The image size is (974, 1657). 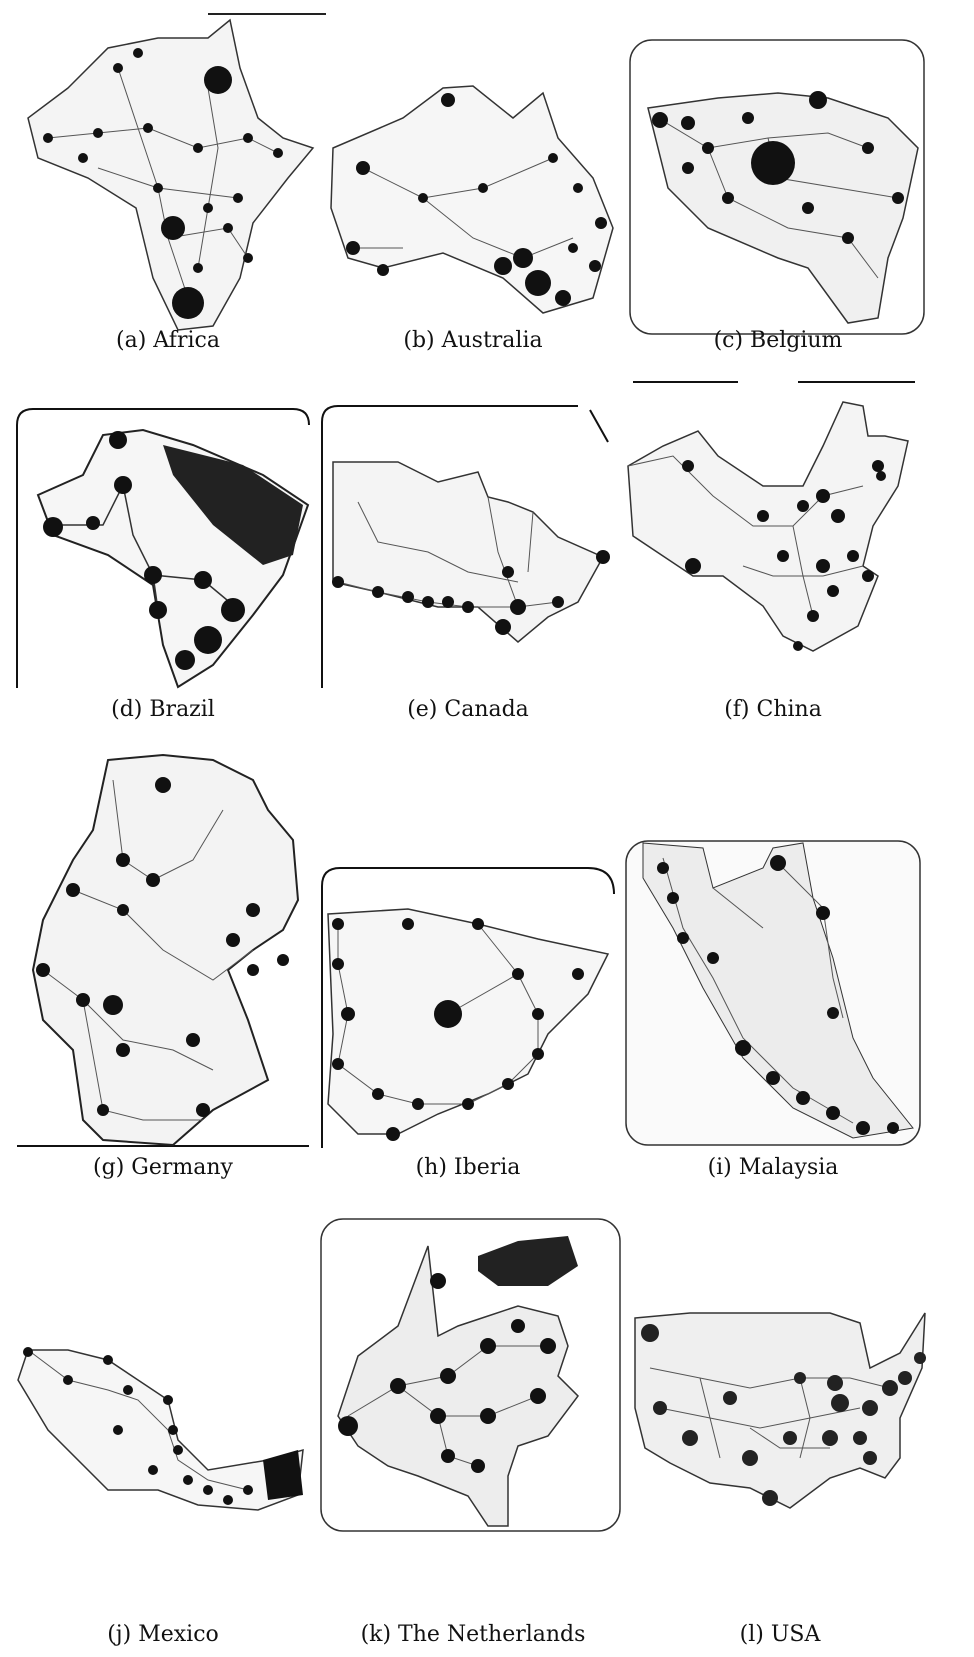 What do you see at coordinates (780, 1410) in the screenshot?
I see `map-image-usa` at bounding box center [780, 1410].